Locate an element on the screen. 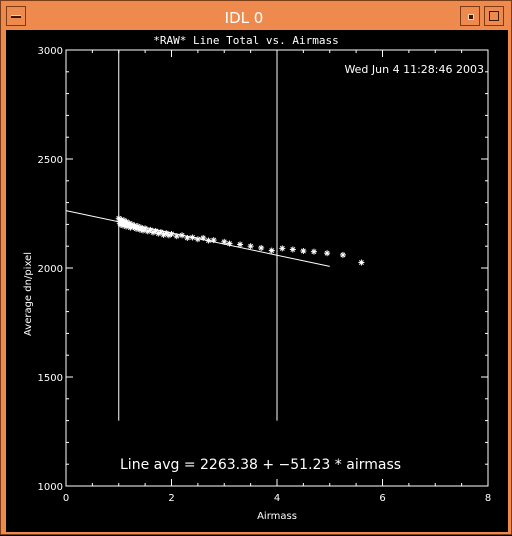  y-tick-label: 2000 is located at coordinates (50, 269).